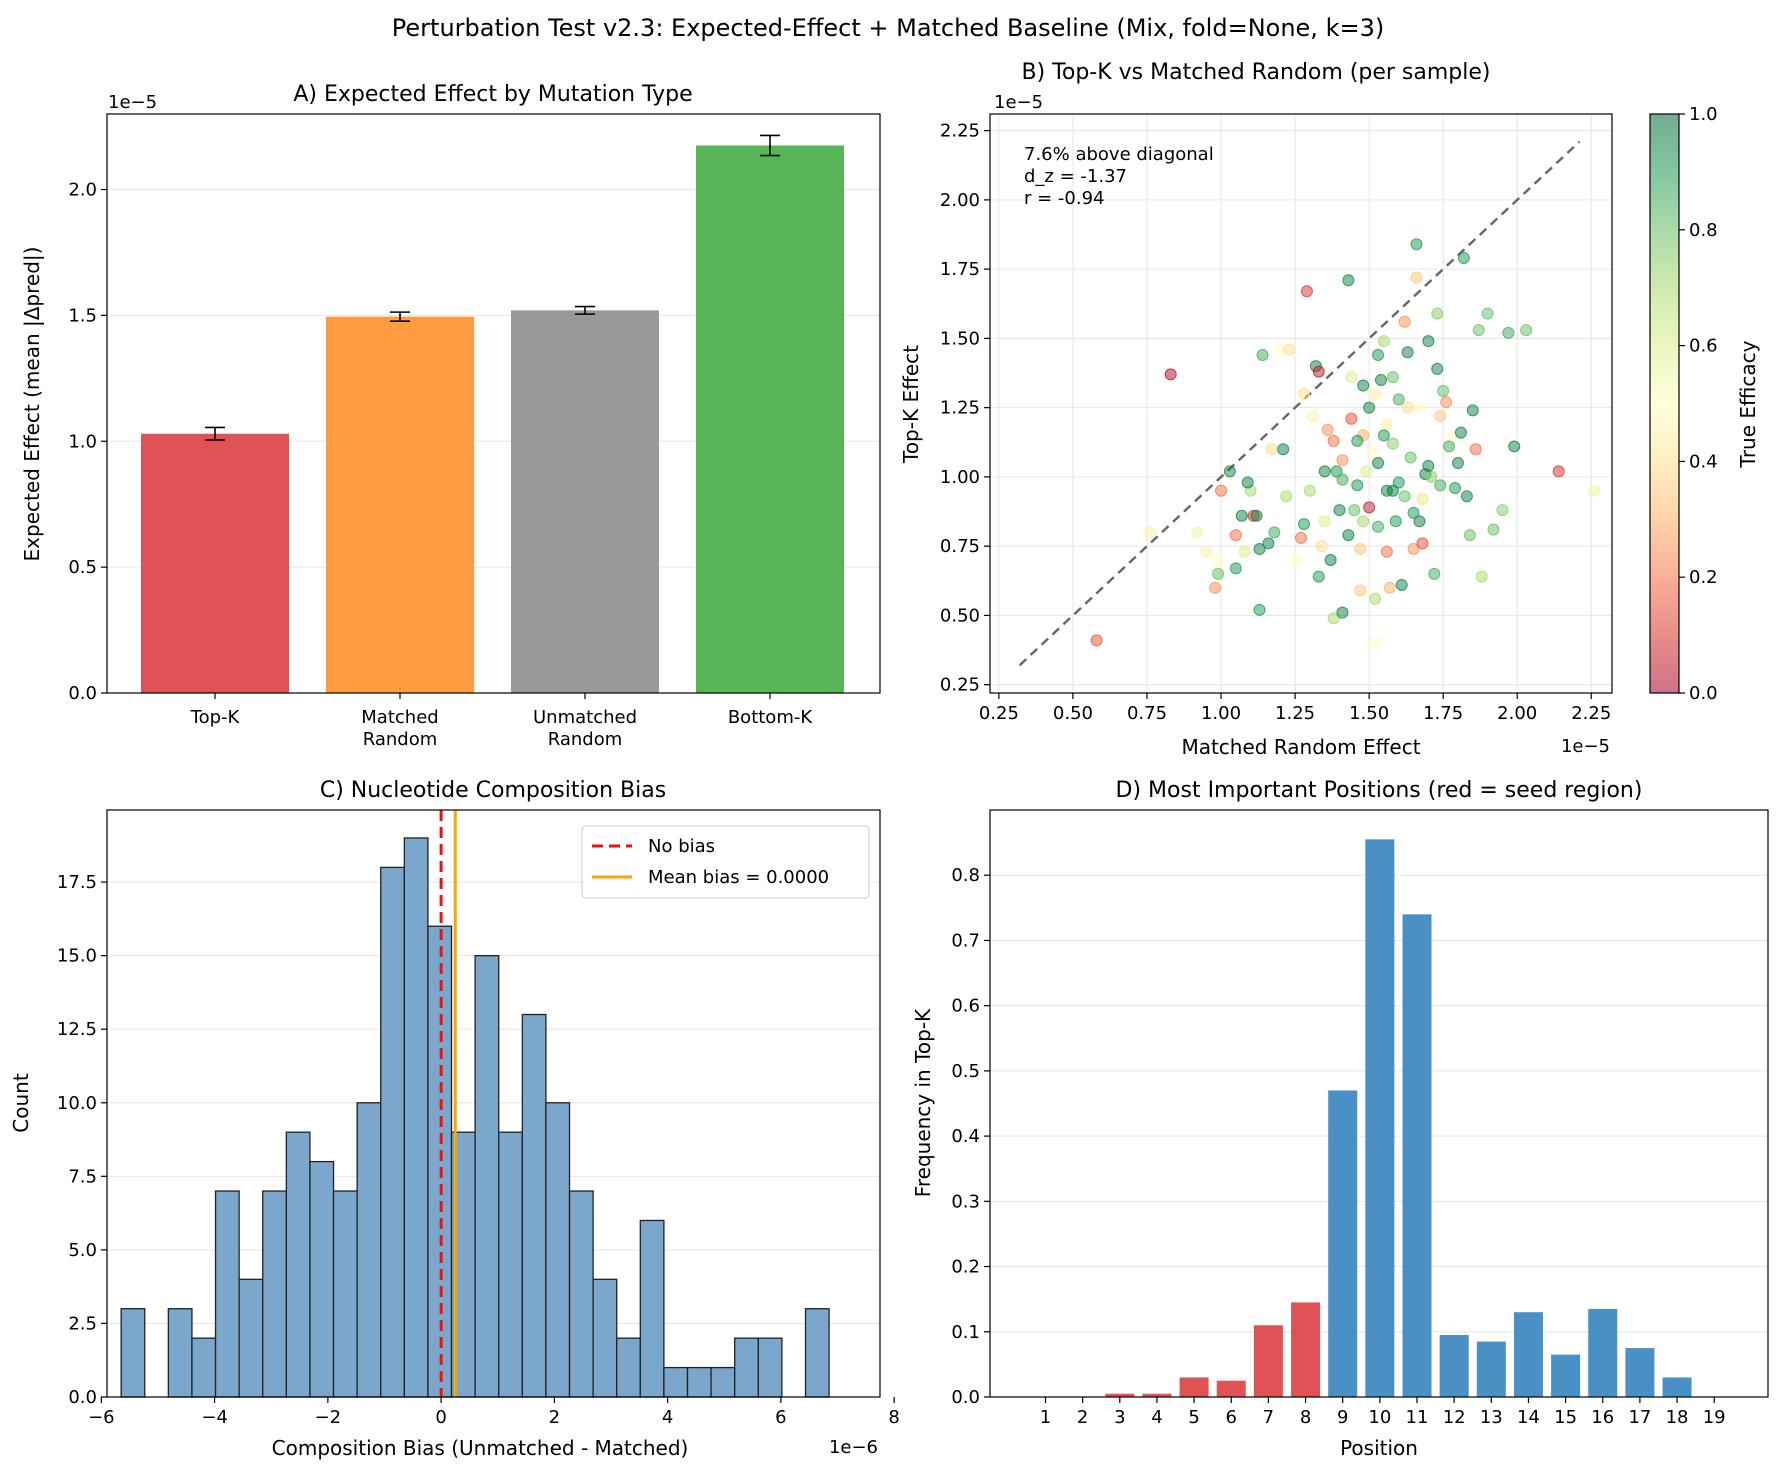  What do you see at coordinates (738, 877) in the screenshot?
I see `legend-label: Mean bias = 0.0000` at bounding box center [738, 877].